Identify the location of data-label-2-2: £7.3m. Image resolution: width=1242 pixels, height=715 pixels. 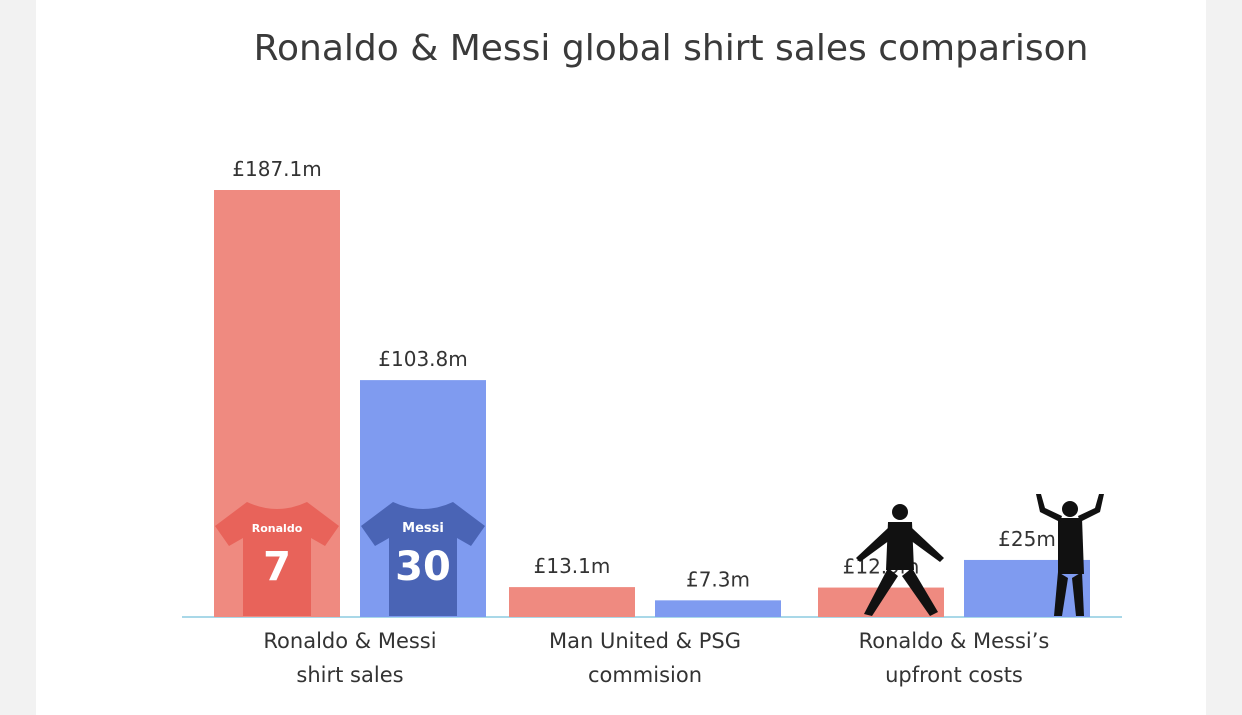
(718, 579).